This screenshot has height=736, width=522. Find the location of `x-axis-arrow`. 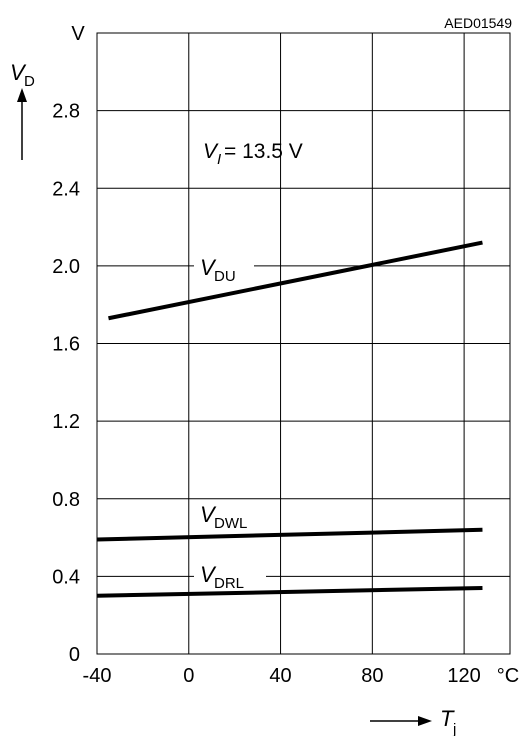

x-axis-arrow is located at coordinates (401, 721).